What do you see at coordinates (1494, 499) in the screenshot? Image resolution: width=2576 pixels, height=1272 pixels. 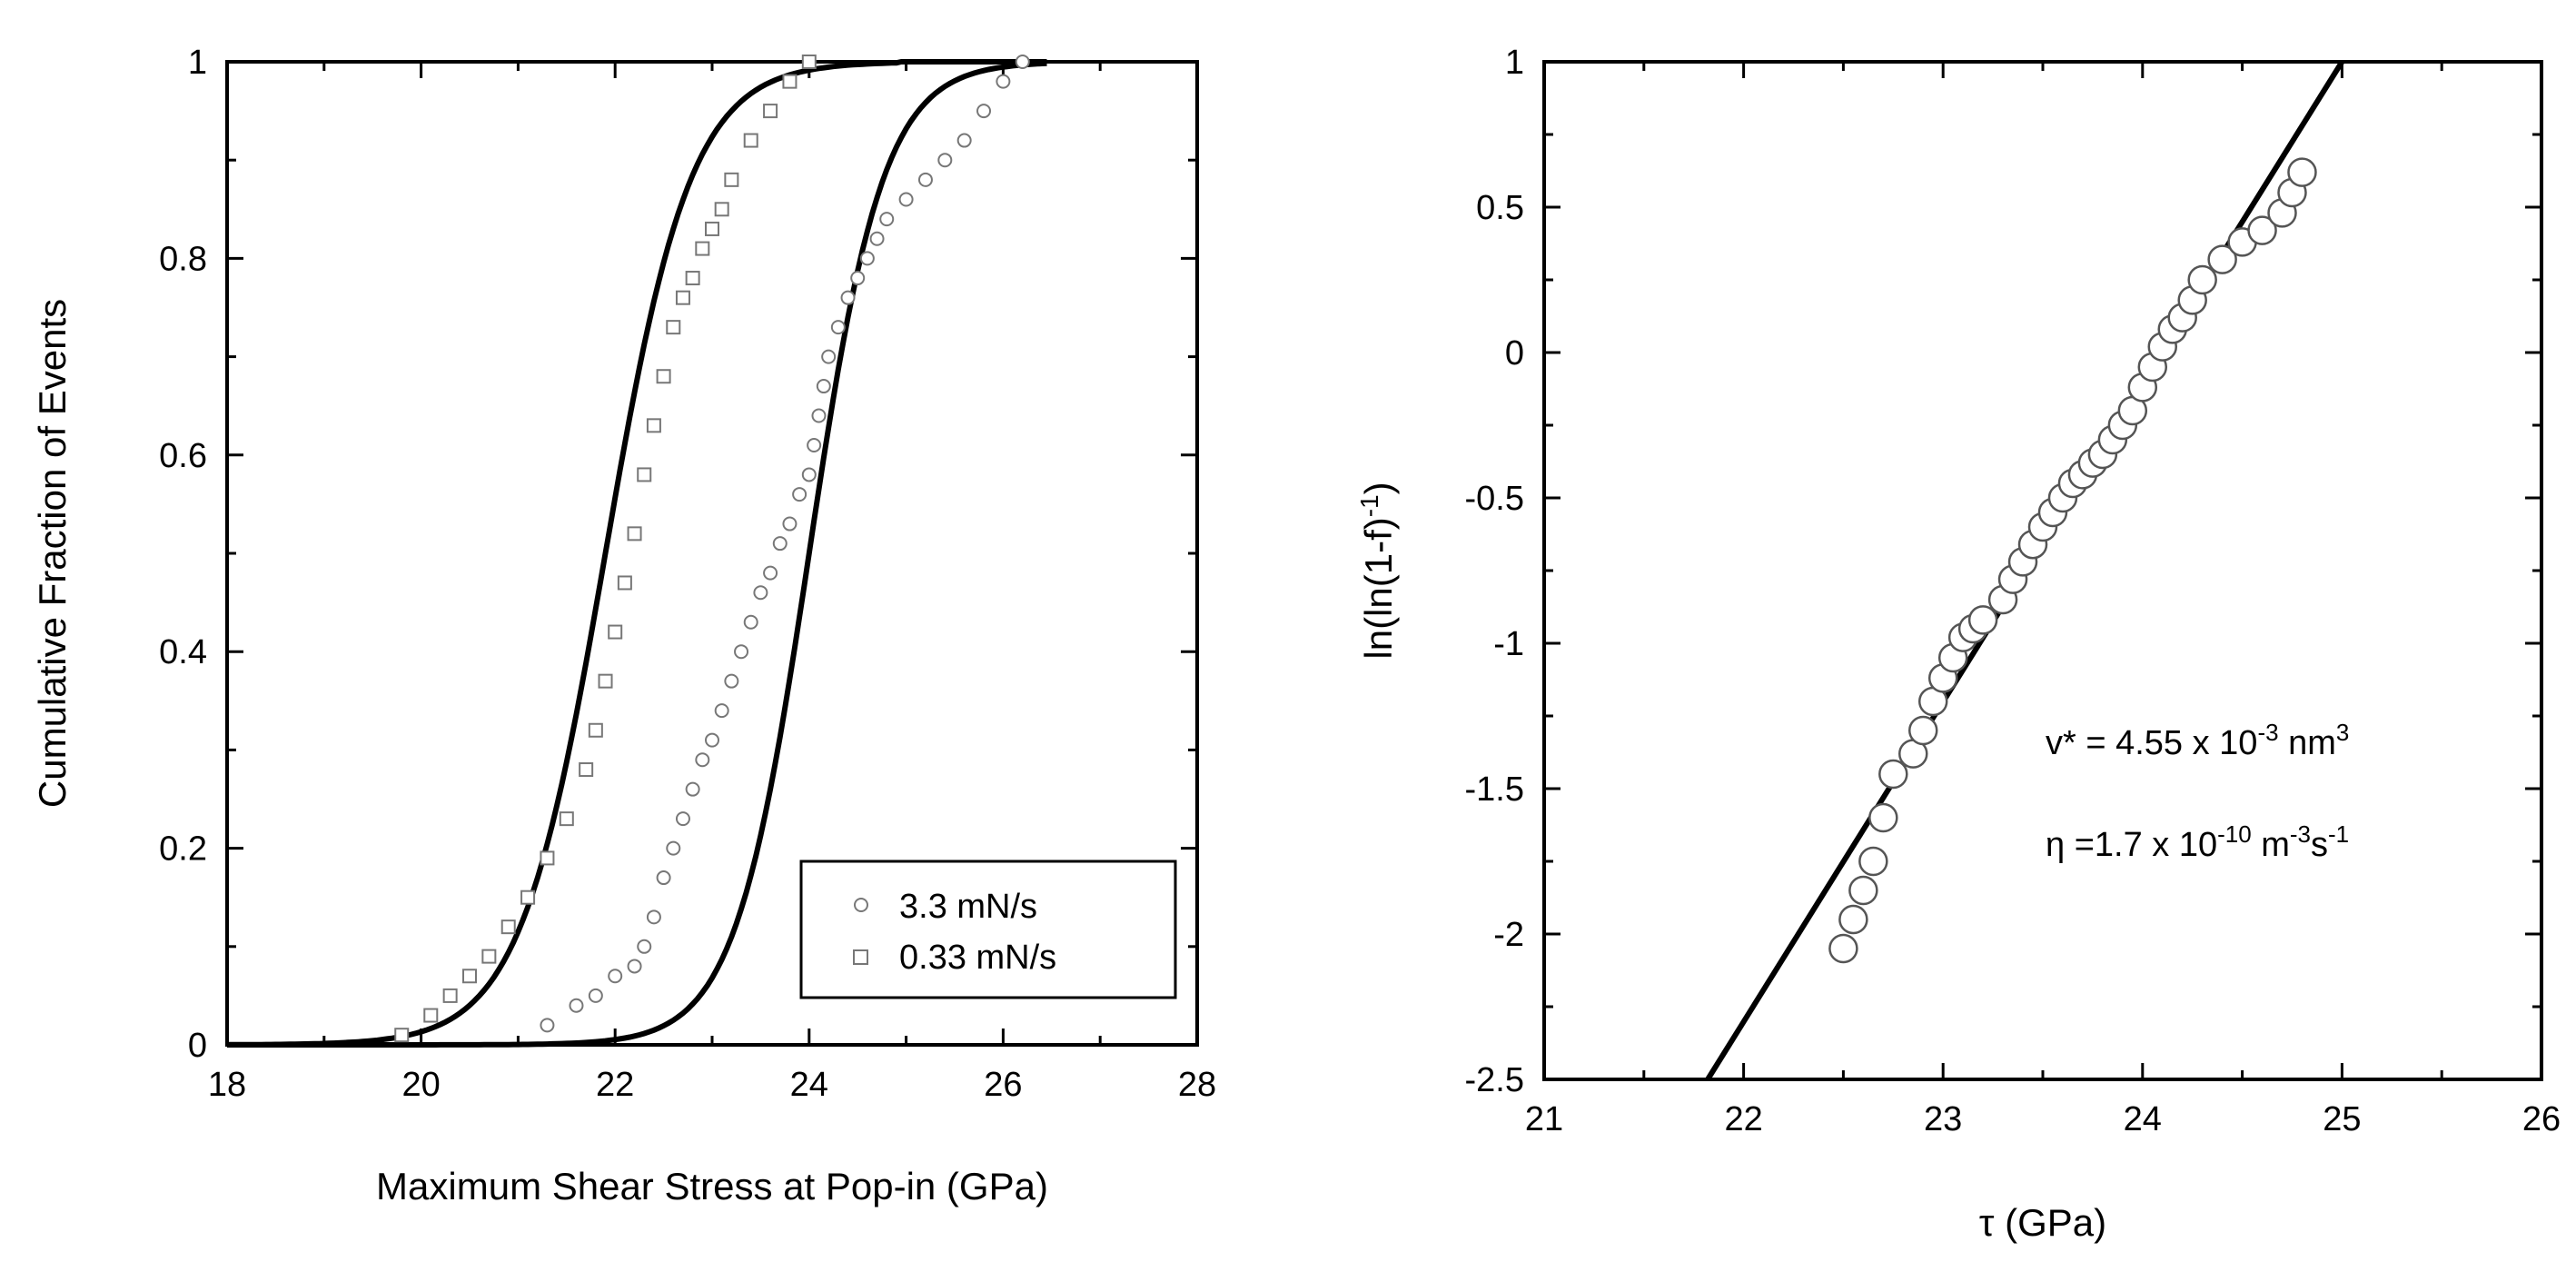 I see `right-ytick-label: -0.5` at bounding box center [1494, 499].